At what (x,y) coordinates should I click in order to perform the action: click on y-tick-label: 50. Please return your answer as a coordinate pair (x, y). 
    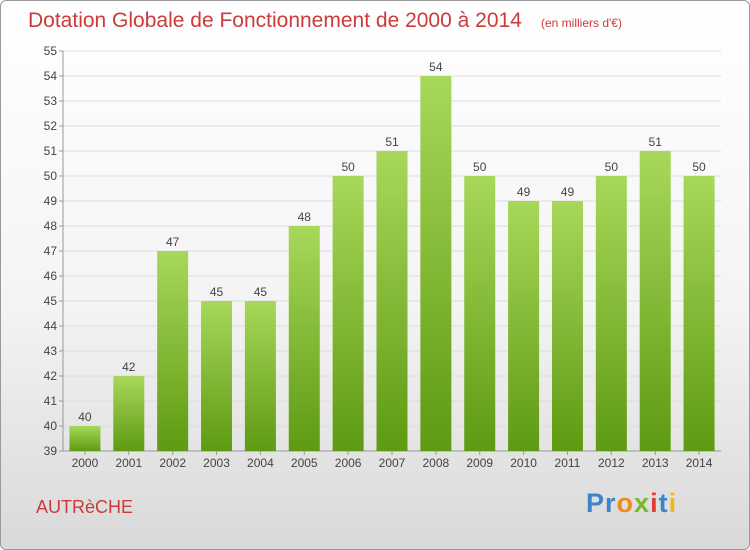
    Looking at the image, I should click on (51, 176).